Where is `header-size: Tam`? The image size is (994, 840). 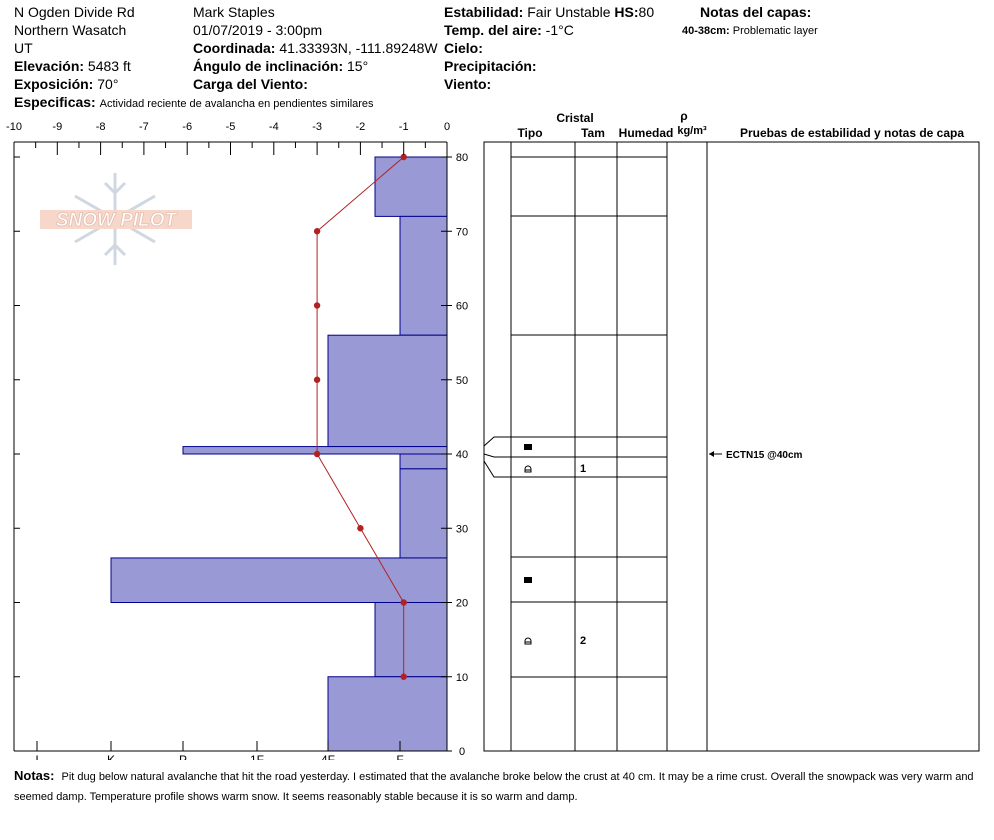
header-size: Tam is located at coordinates (593, 133).